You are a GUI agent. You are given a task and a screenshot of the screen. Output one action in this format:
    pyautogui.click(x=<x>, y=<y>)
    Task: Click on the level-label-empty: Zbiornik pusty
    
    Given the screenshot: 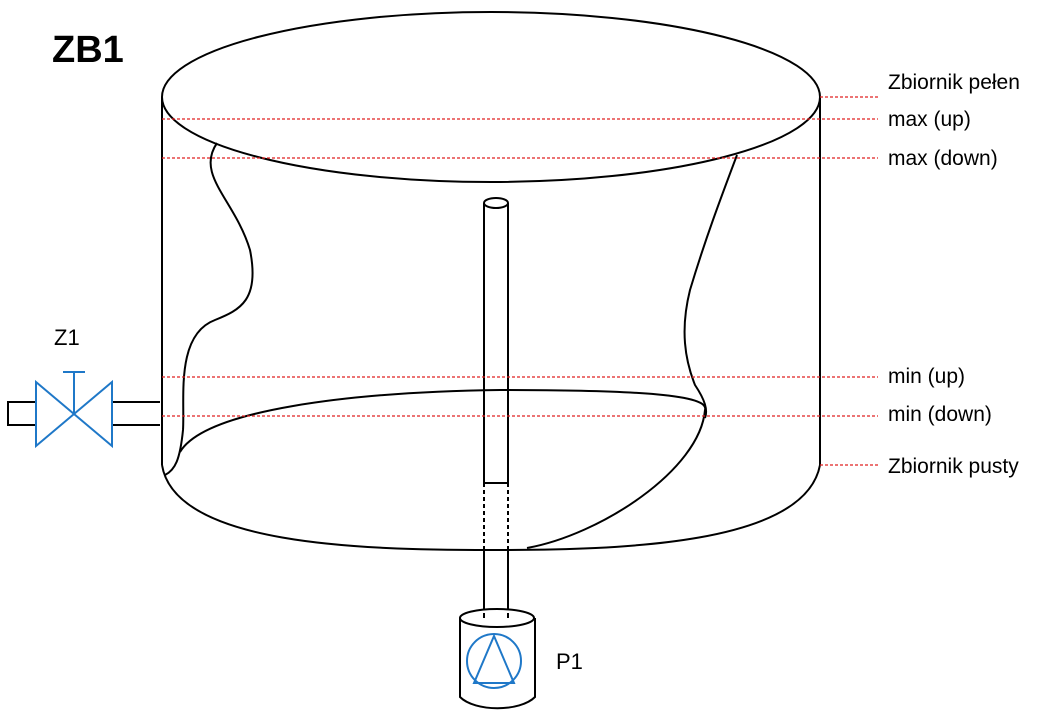 What is the action you would take?
    pyautogui.click(x=953, y=466)
    